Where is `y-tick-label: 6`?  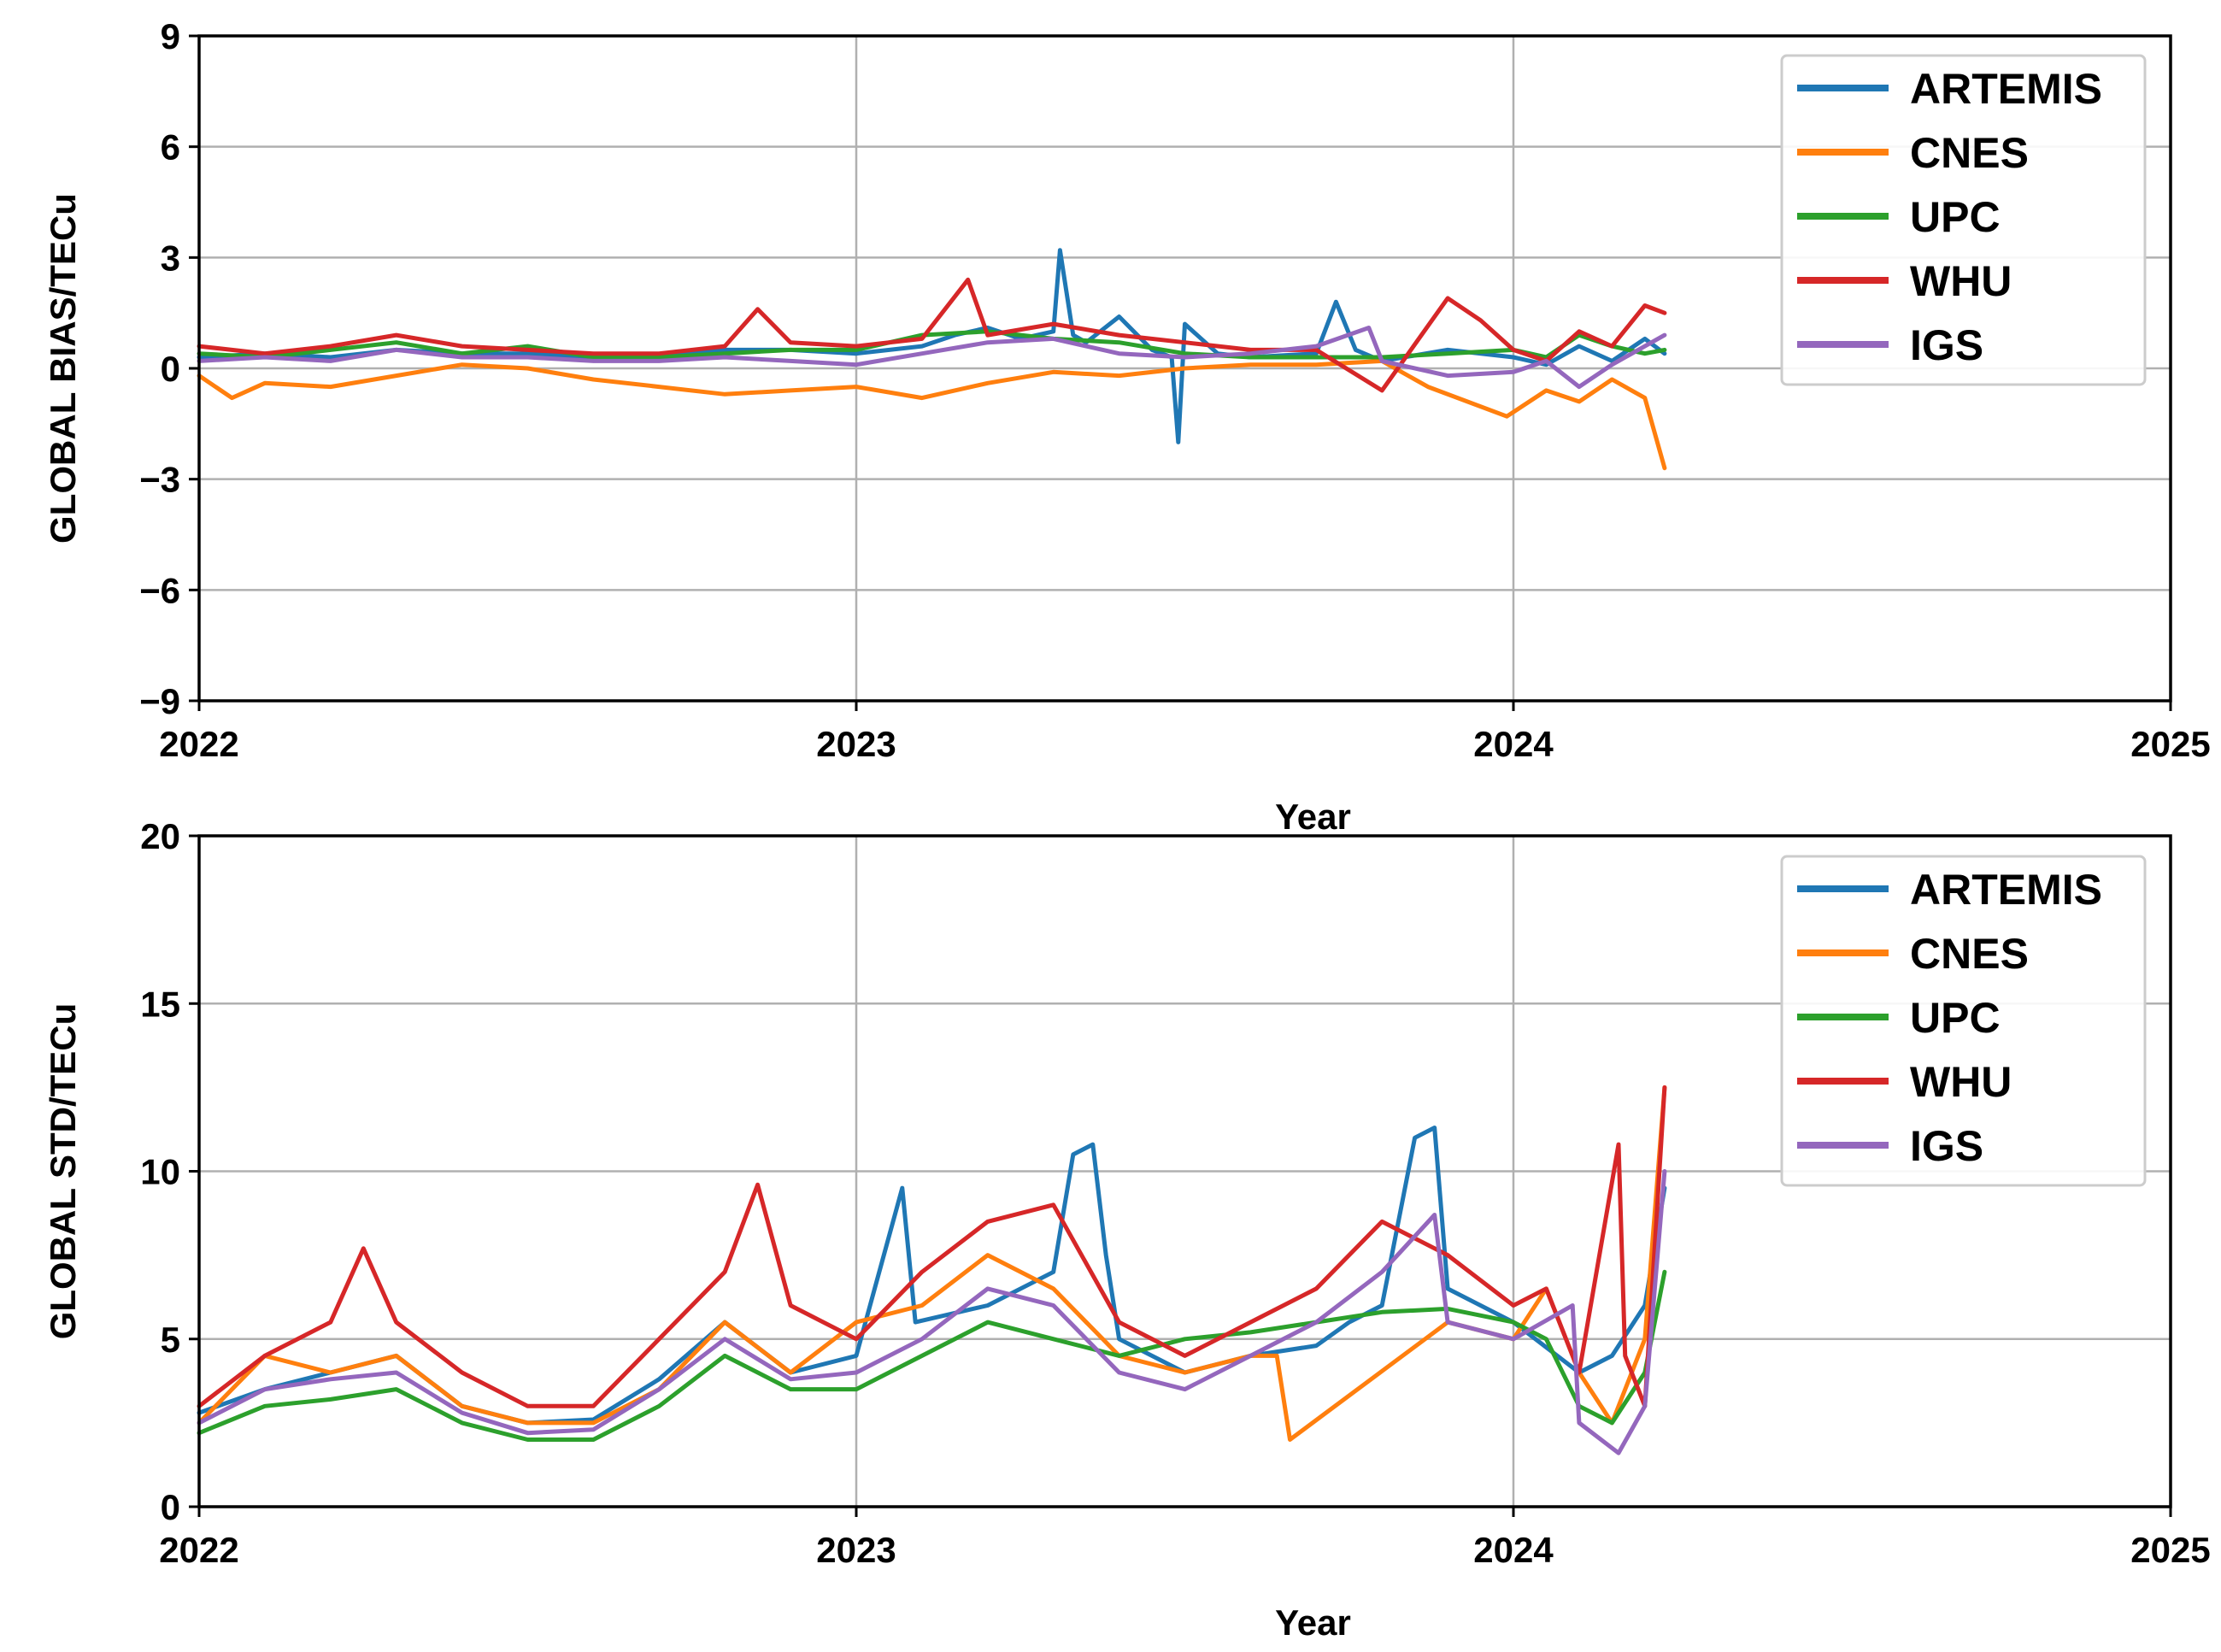
y-tick-label: 6 is located at coordinates (170, 147).